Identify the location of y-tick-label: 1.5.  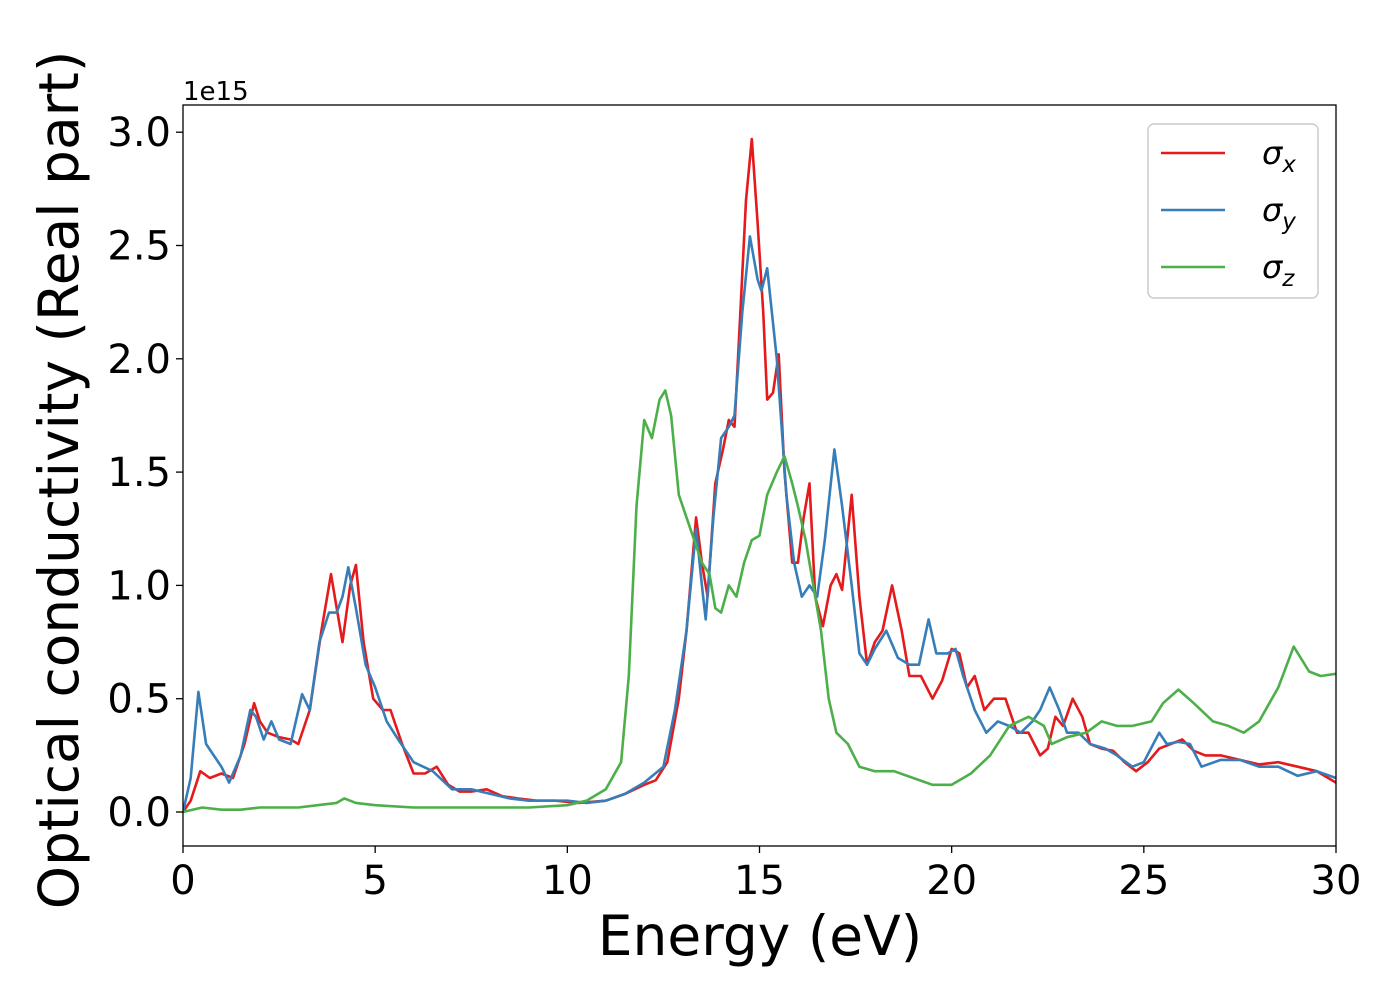
(139, 473).